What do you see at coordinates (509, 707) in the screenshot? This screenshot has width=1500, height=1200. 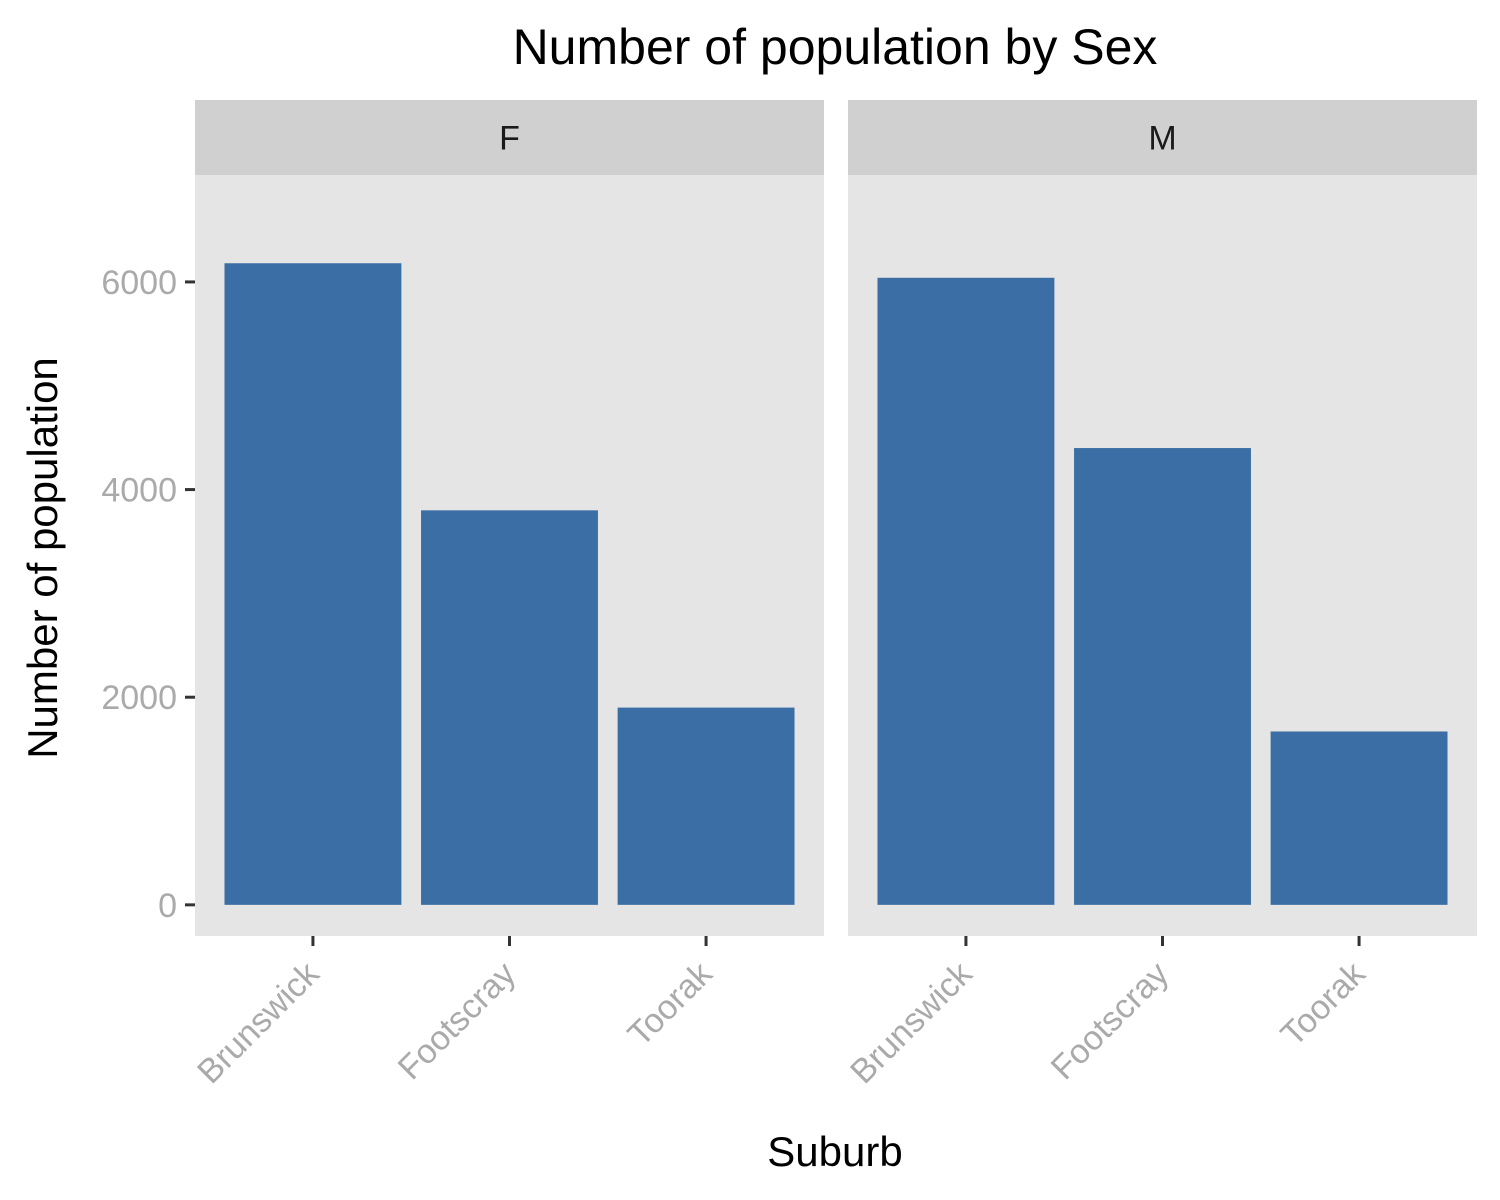 I see `bar-F-Footscray` at bounding box center [509, 707].